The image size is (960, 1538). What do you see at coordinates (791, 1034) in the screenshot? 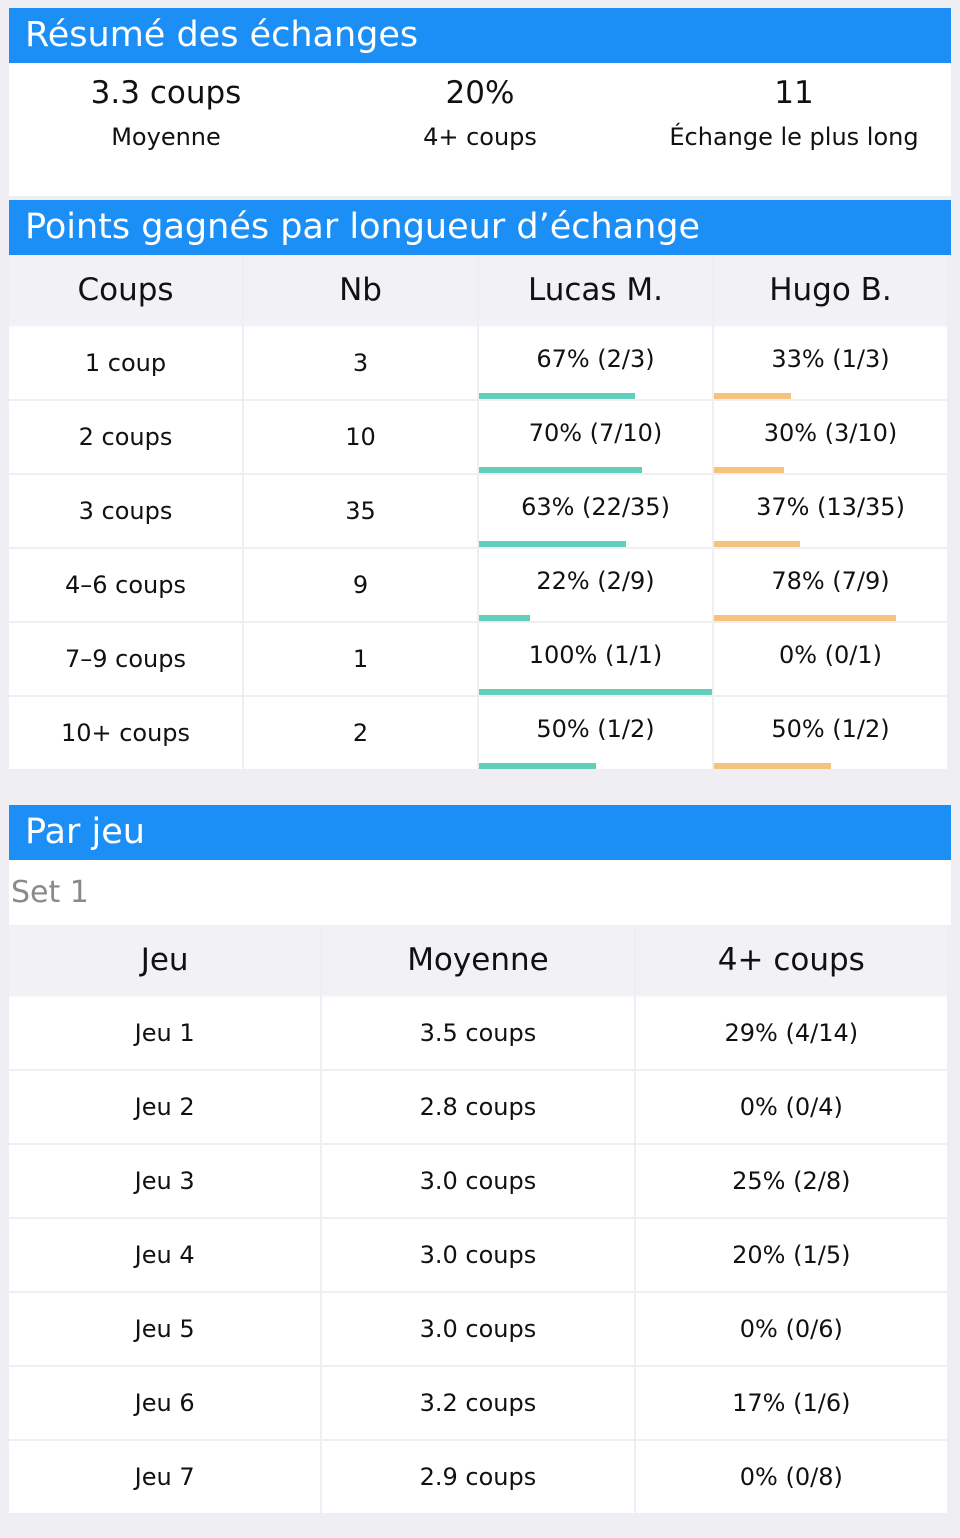
I see `cell-four-plus: 29% (4/14)` at bounding box center [791, 1034].